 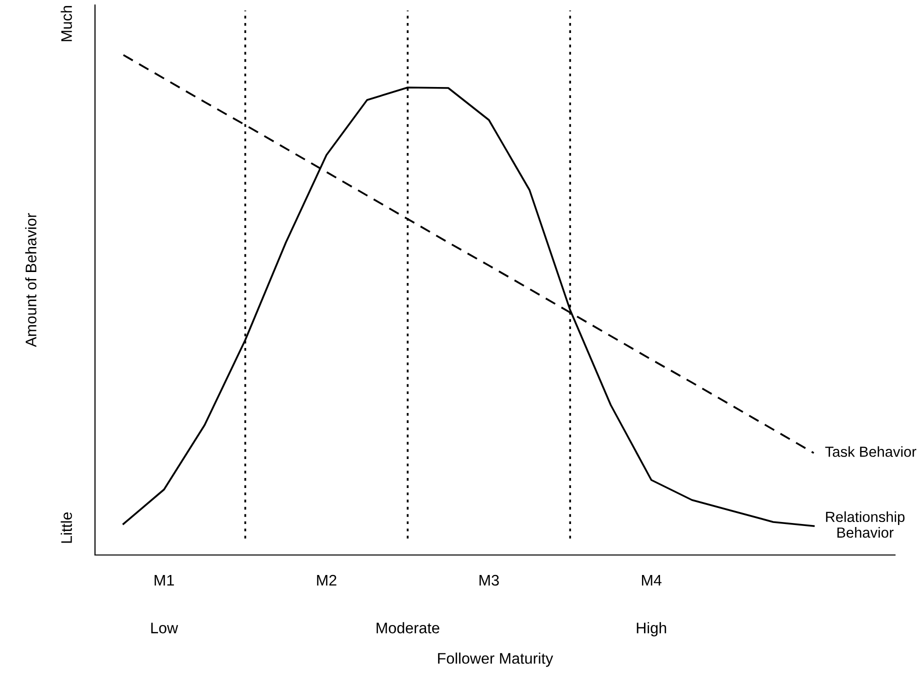 What do you see at coordinates (164, 628) in the screenshot?
I see `text: Low` at bounding box center [164, 628].